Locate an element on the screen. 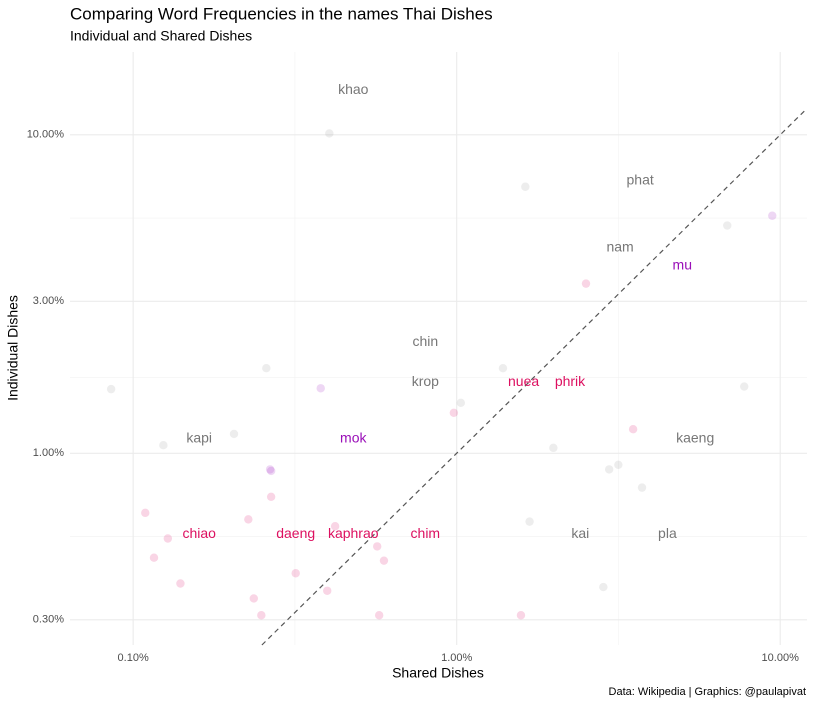 The image size is (813, 706). word-label: kaeng is located at coordinates (695, 438).